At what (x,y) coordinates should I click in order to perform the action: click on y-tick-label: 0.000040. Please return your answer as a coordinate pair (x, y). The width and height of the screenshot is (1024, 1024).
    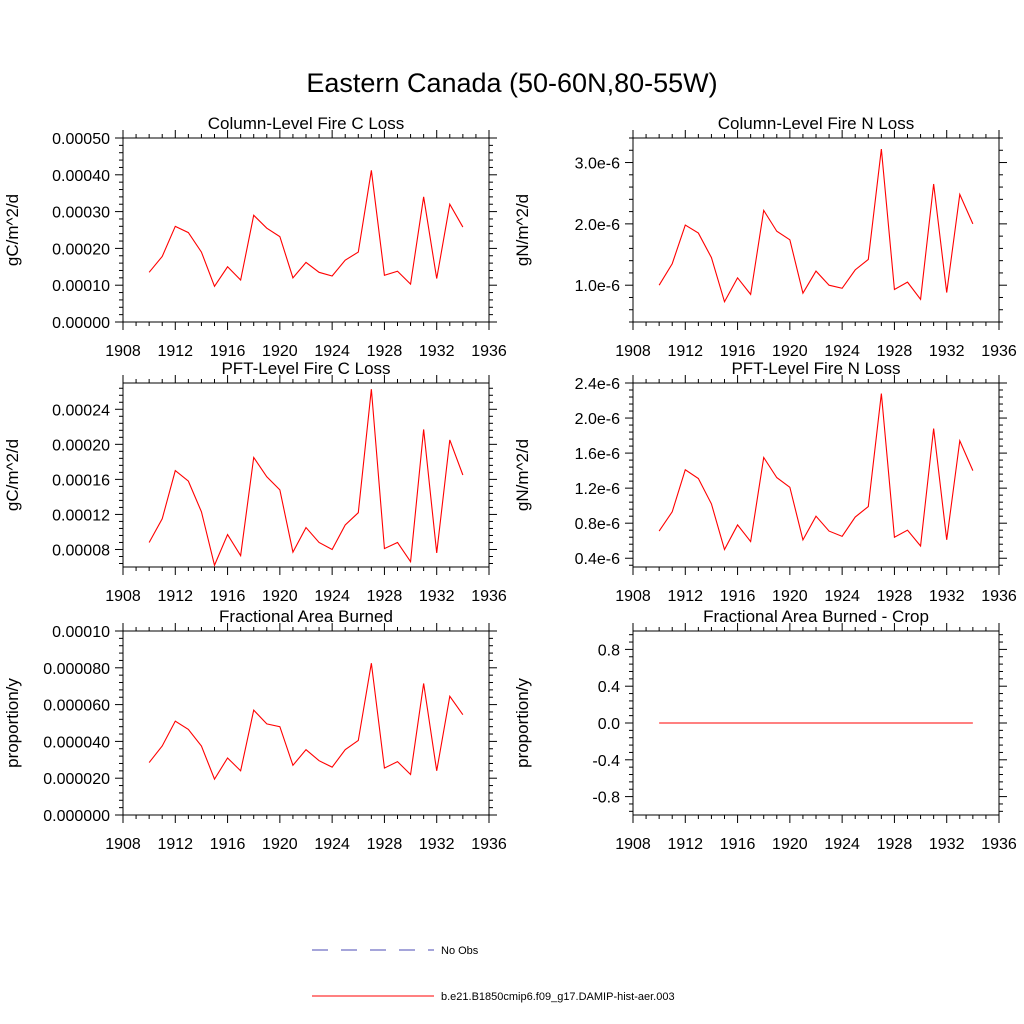
    Looking at the image, I should click on (76, 742).